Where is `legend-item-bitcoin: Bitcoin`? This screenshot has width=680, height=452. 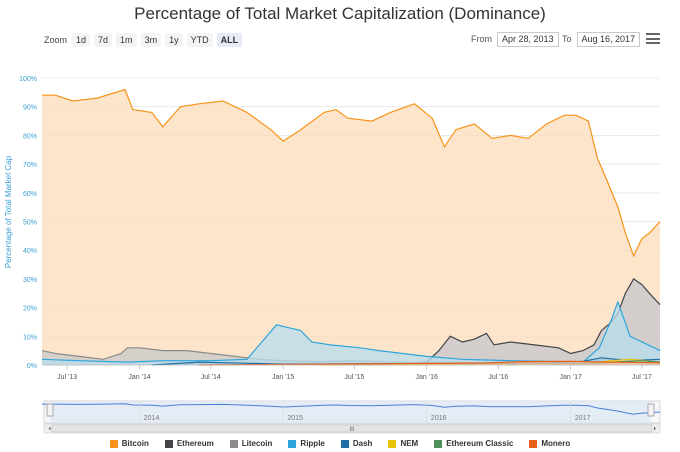 legend-item-bitcoin: Bitcoin is located at coordinates (129, 443).